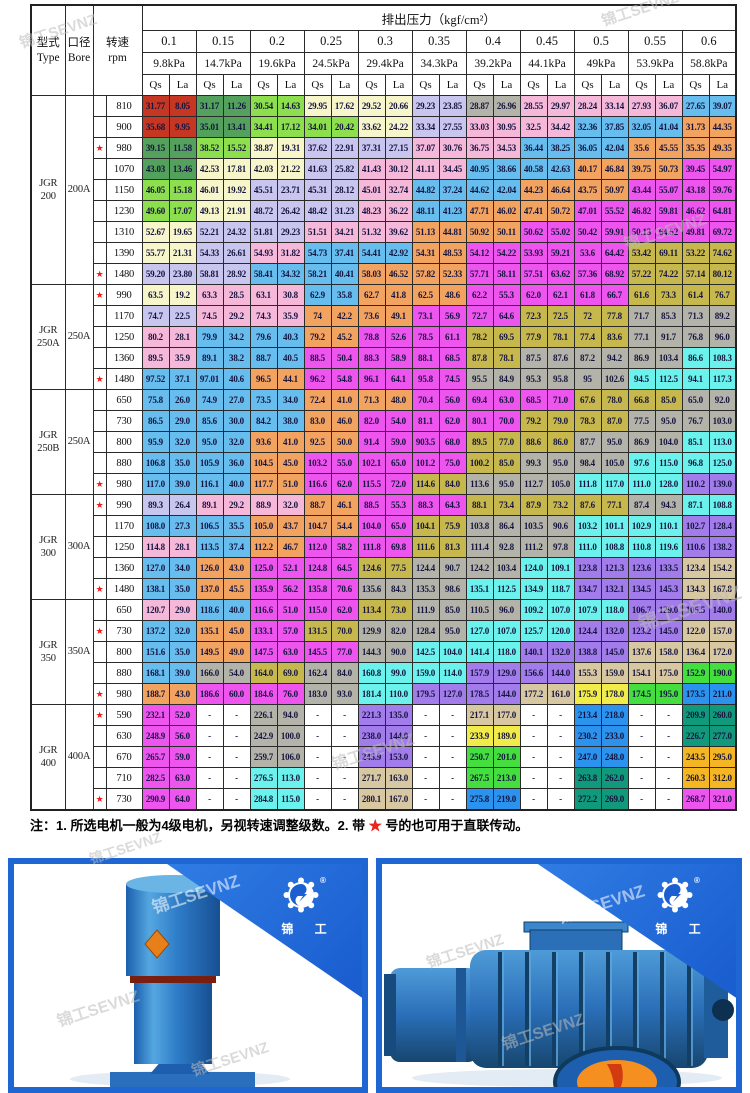 This screenshot has height=1093, width=750. I want to click on product-photo-right: ® 锦 工, so click(559, 975).